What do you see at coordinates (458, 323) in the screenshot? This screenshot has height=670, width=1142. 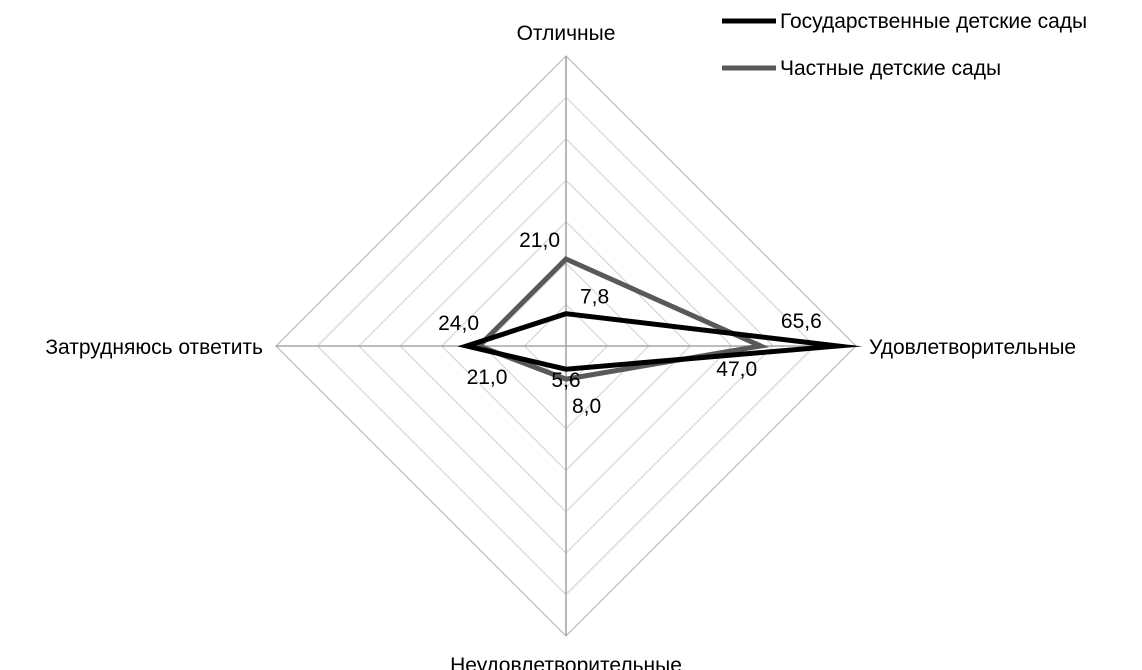 I see `data-label: 24,0` at bounding box center [458, 323].